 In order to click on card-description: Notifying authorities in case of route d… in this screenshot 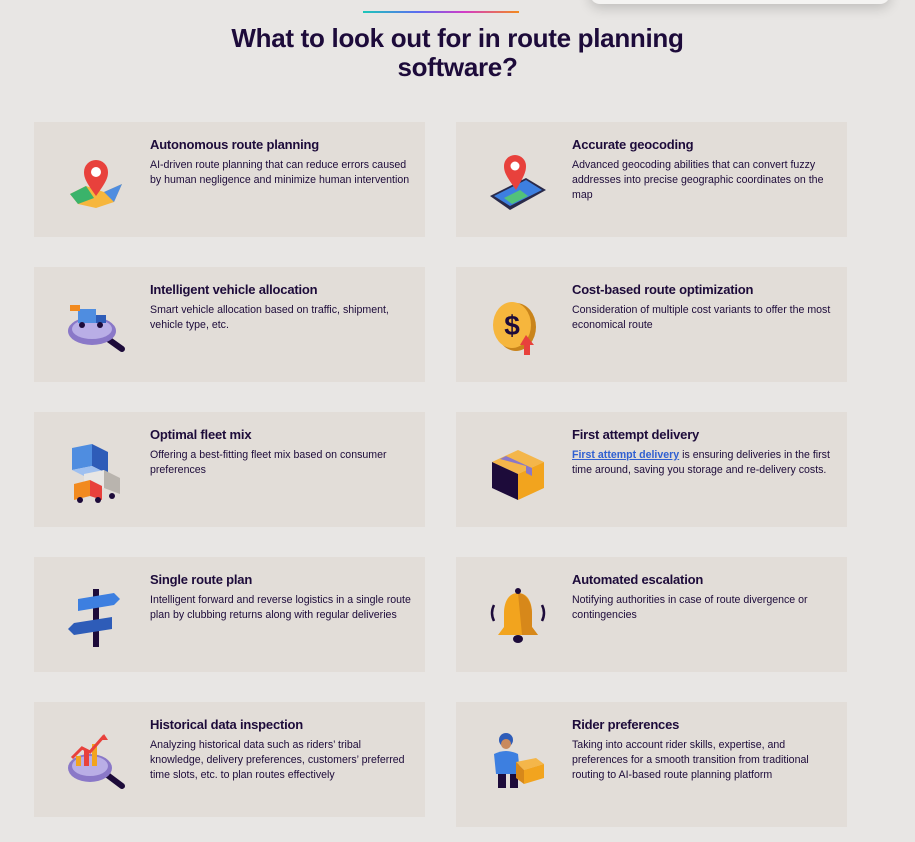, I will do `click(690, 607)`.